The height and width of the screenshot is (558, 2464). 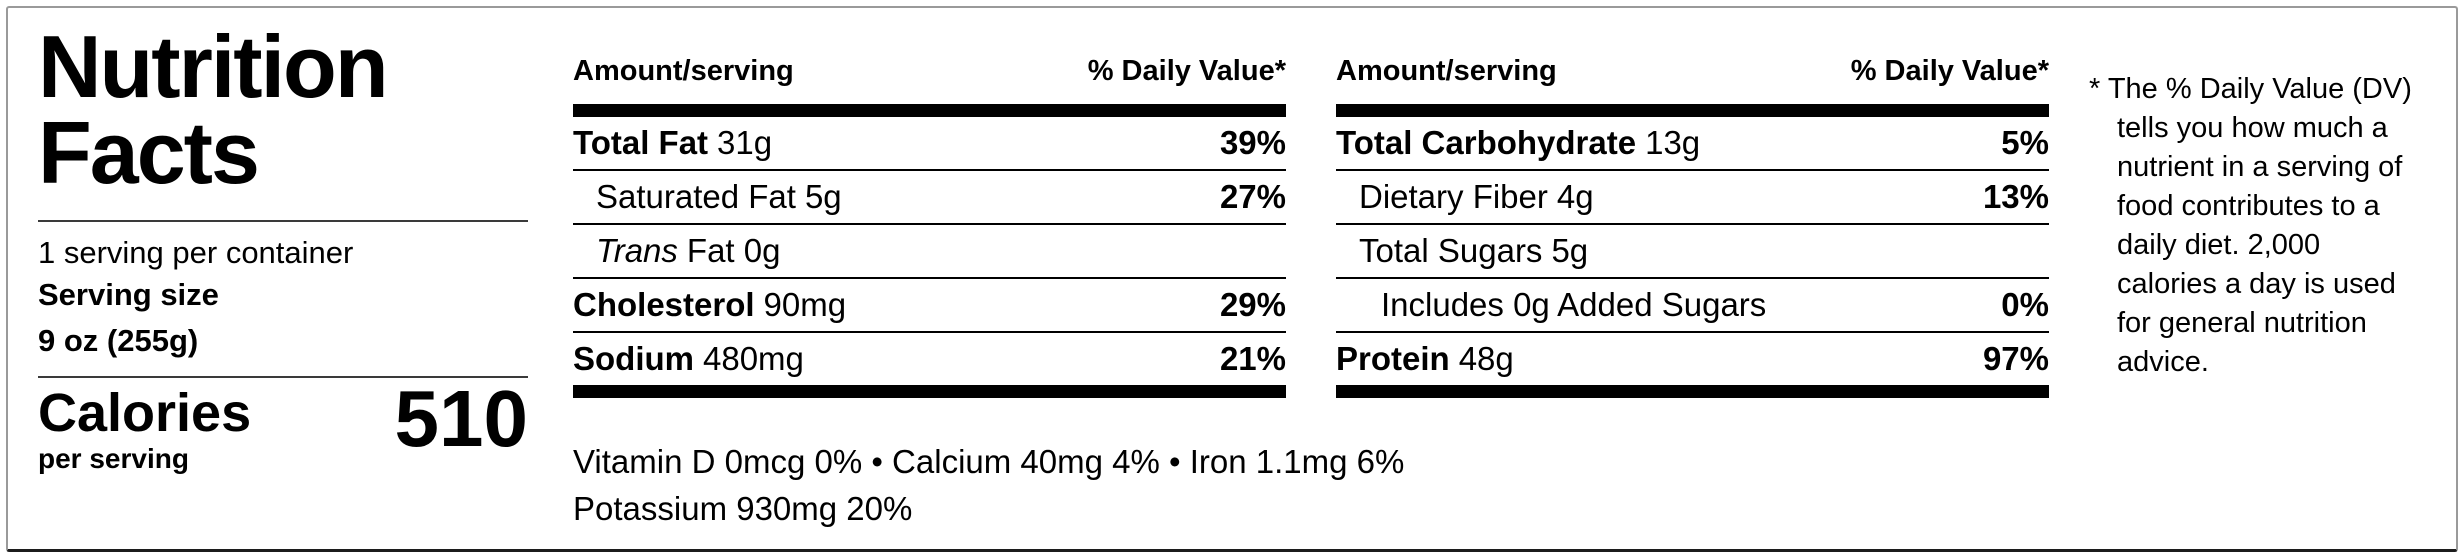 What do you see at coordinates (1252, 142) in the screenshot?
I see `nutrient-daily-value: 39%` at bounding box center [1252, 142].